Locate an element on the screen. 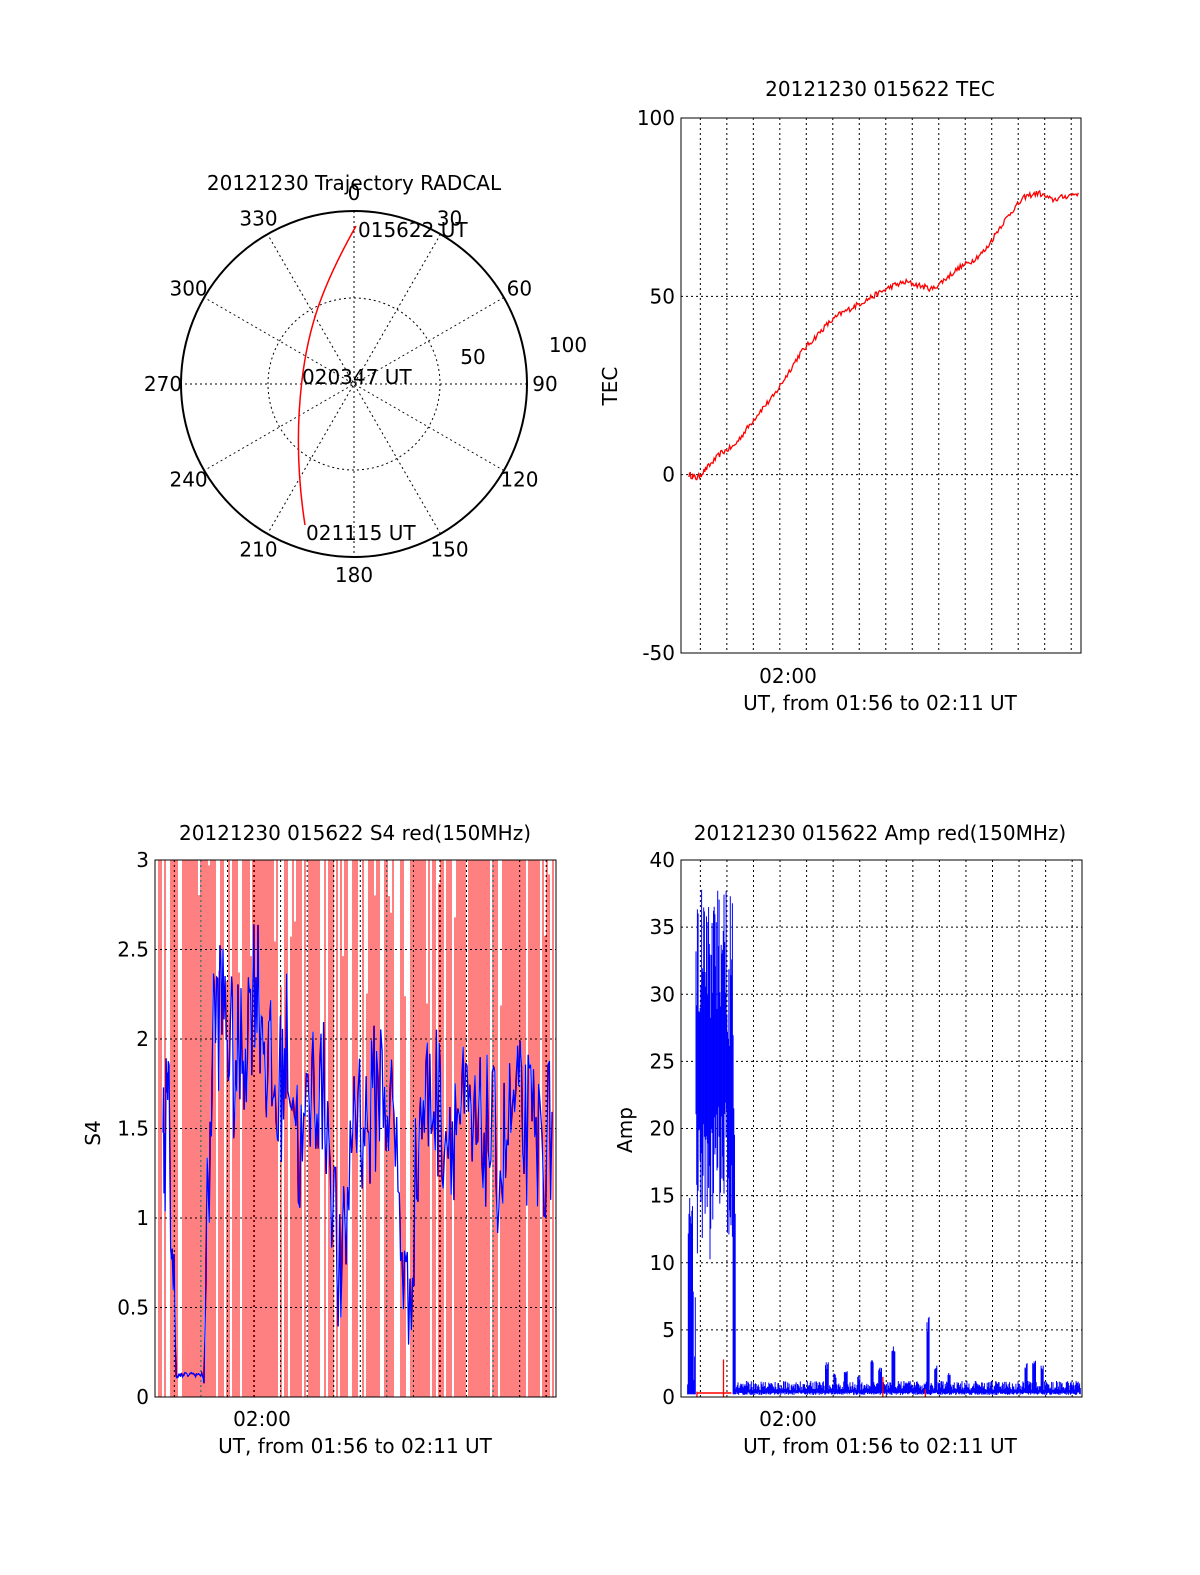 The image size is (1200, 1575). amp-title: 20121230 015622 Amp red(150MHz) is located at coordinates (880, 833).